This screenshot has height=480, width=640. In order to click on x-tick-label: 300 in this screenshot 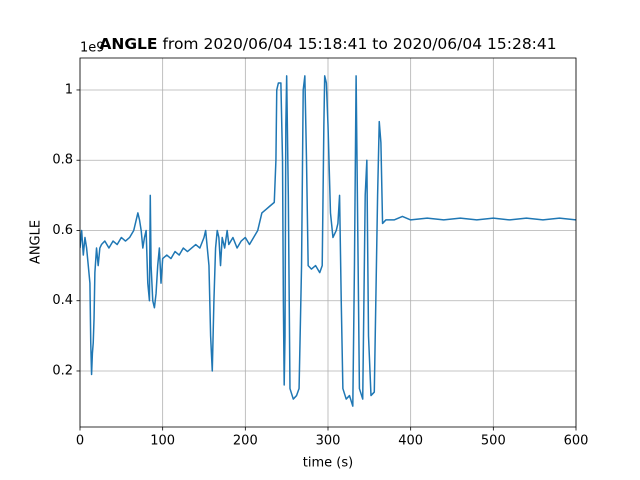, I will do `click(328, 441)`.